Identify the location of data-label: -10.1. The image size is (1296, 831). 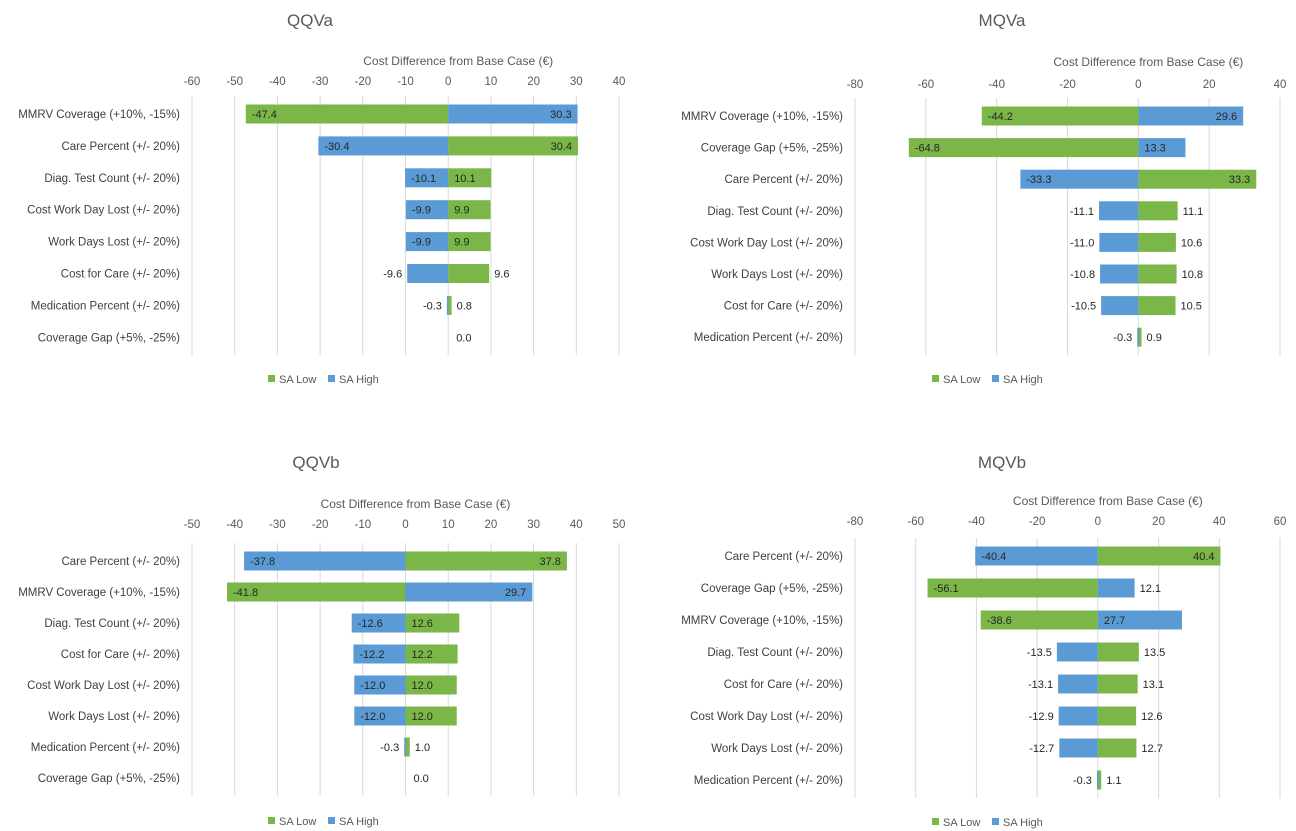
(423, 179).